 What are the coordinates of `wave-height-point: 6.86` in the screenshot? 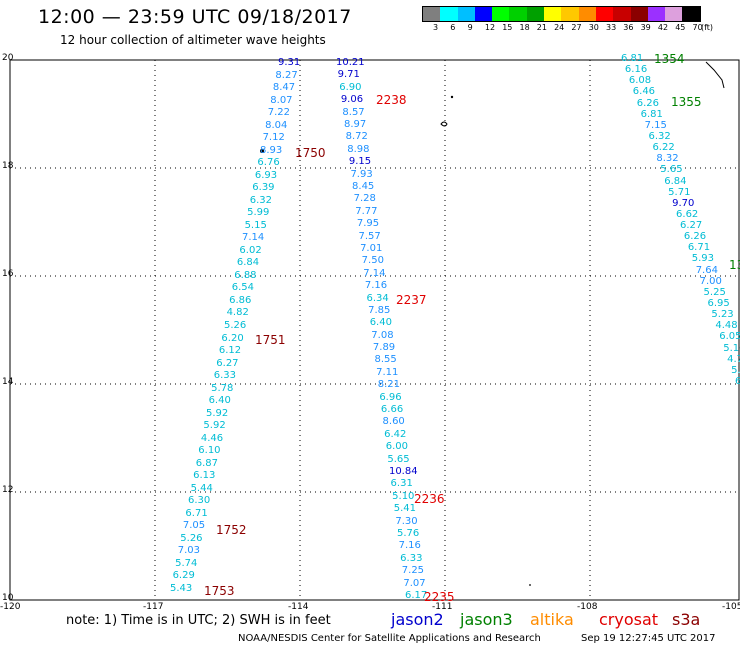 It's located at (240, 300).